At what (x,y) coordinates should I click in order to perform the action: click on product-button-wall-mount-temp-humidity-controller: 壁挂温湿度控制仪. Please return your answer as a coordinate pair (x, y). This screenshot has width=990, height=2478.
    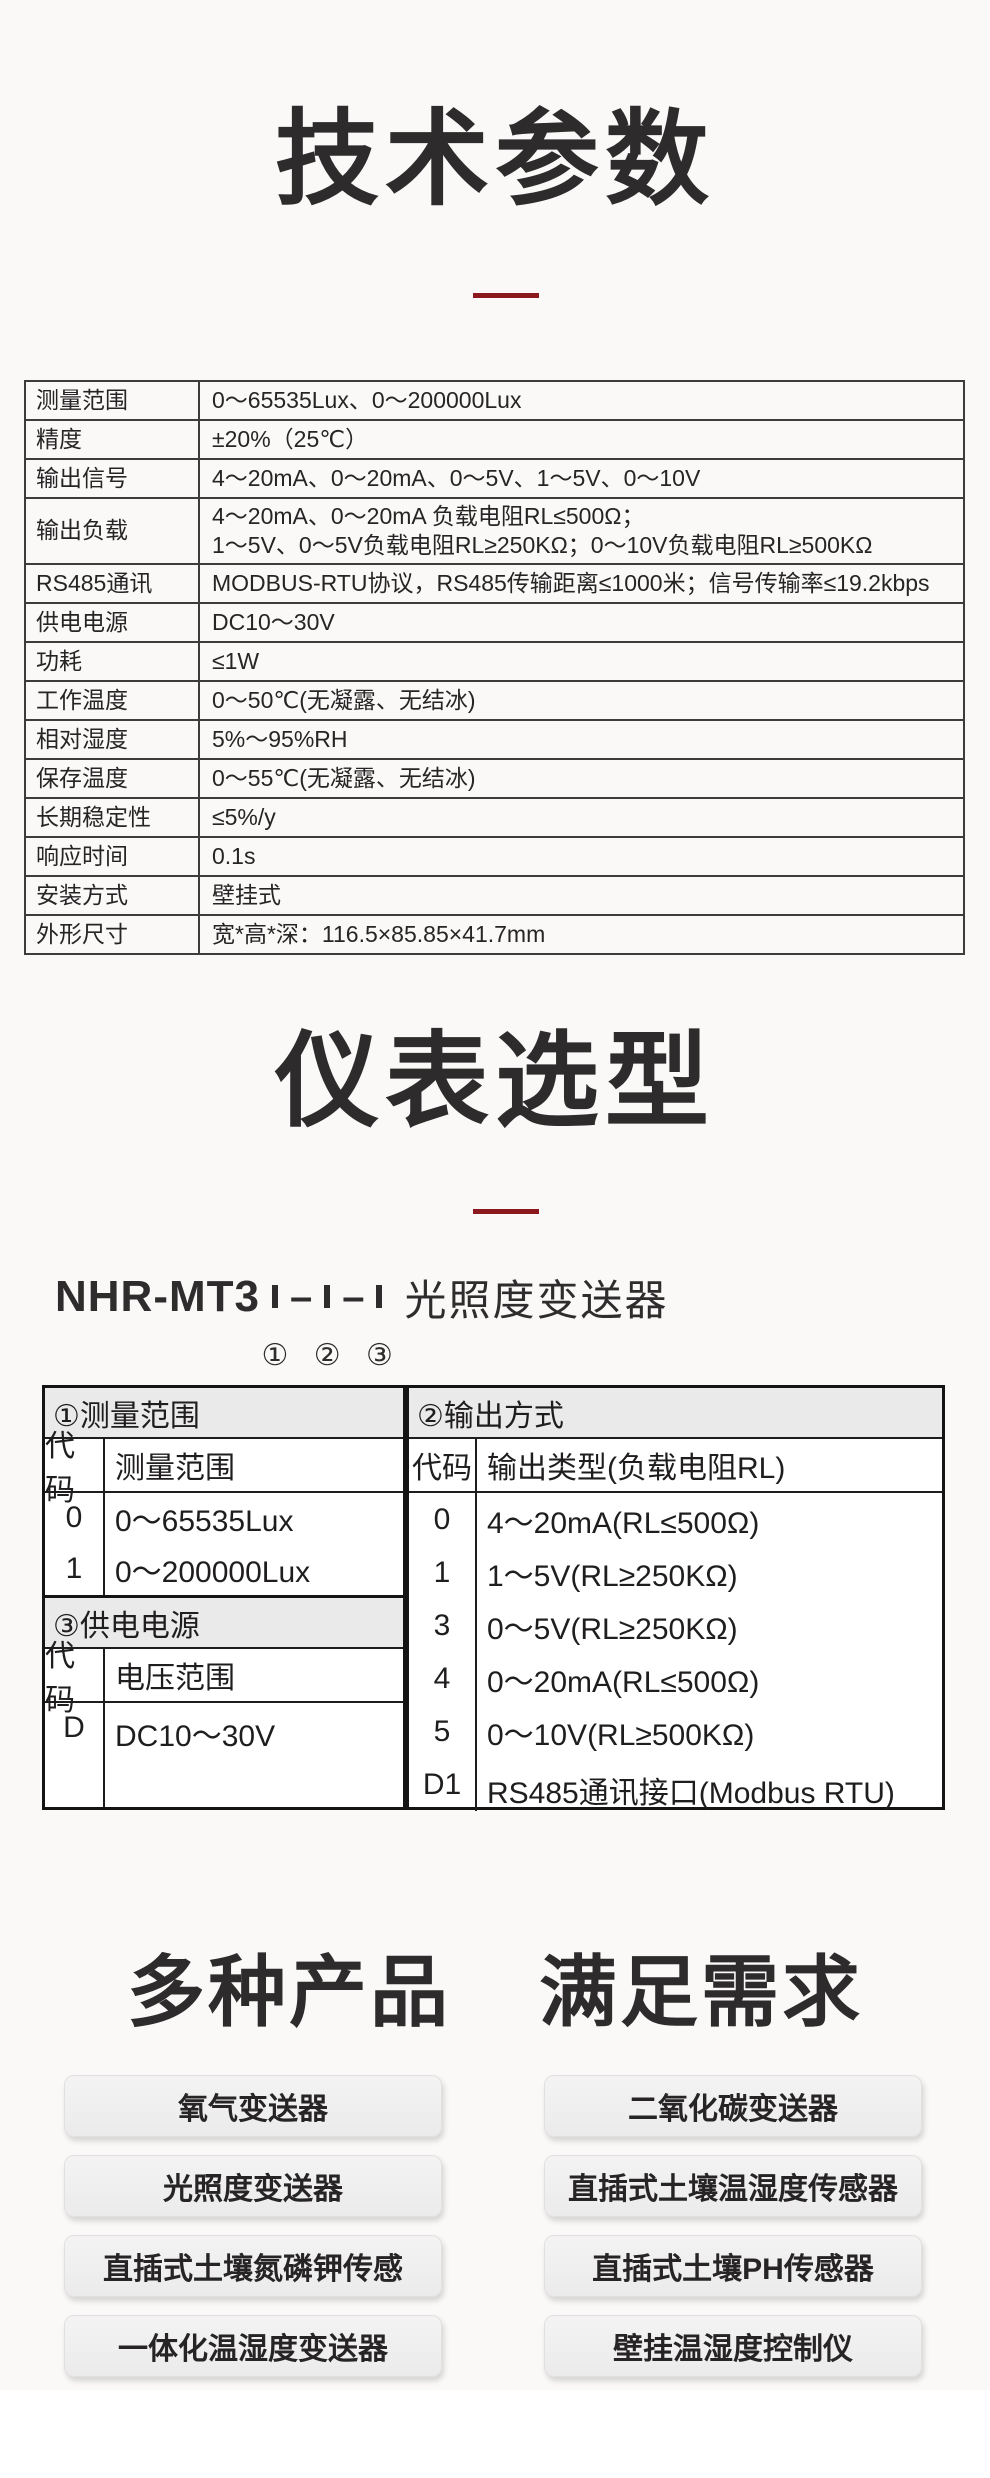
    Looking at the image, I should click on (733, 2346).